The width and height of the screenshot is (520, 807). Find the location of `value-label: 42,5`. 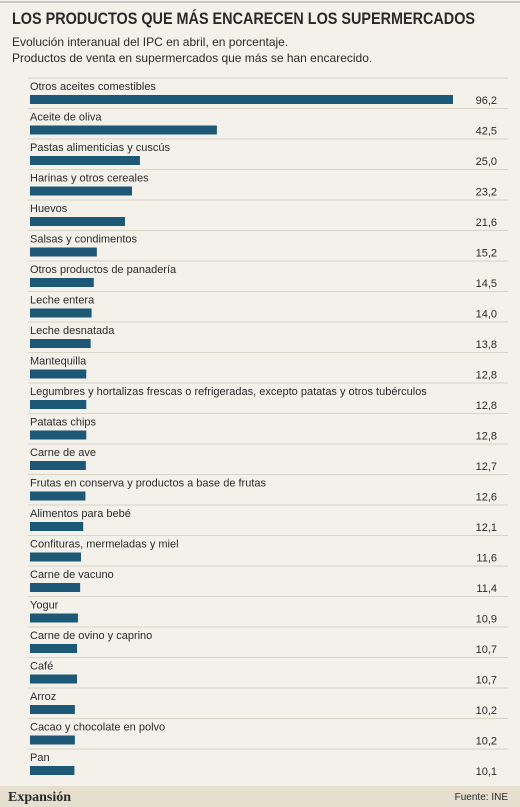

value-label: 42,5 is located at coordinates (486, 132).